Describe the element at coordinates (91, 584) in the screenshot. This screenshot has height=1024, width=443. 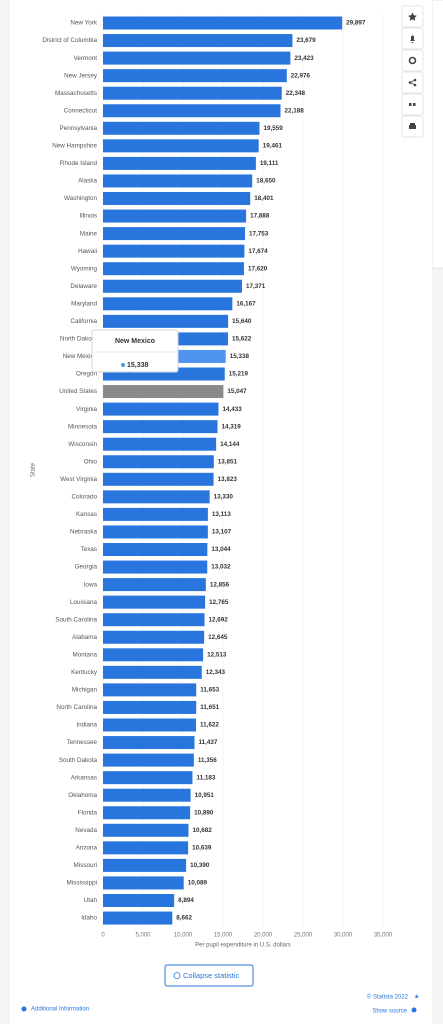
I see `y-tick-label: Iowa` at that location.